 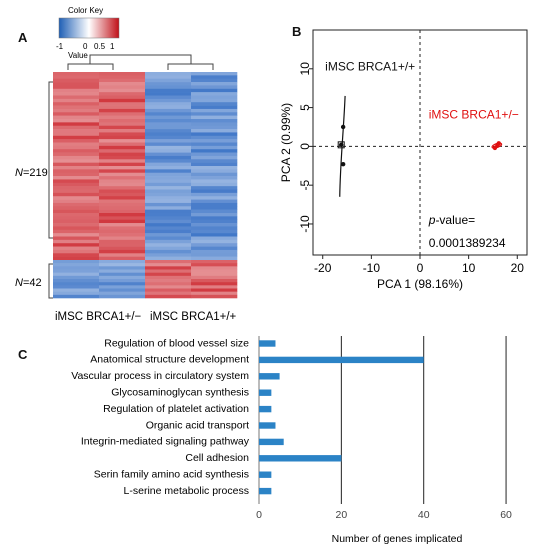 I want to click on pca-y-tick-label: 0, so click(x=305, y=146).